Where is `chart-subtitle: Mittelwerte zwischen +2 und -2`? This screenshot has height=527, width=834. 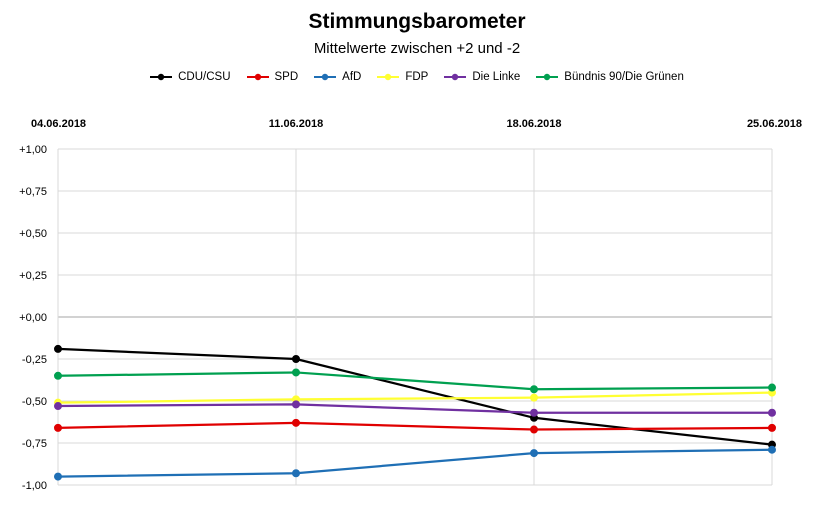
chart-subtitle: Mittelwerte zwischen +2 und -2 is located at coordinates (417, 48).